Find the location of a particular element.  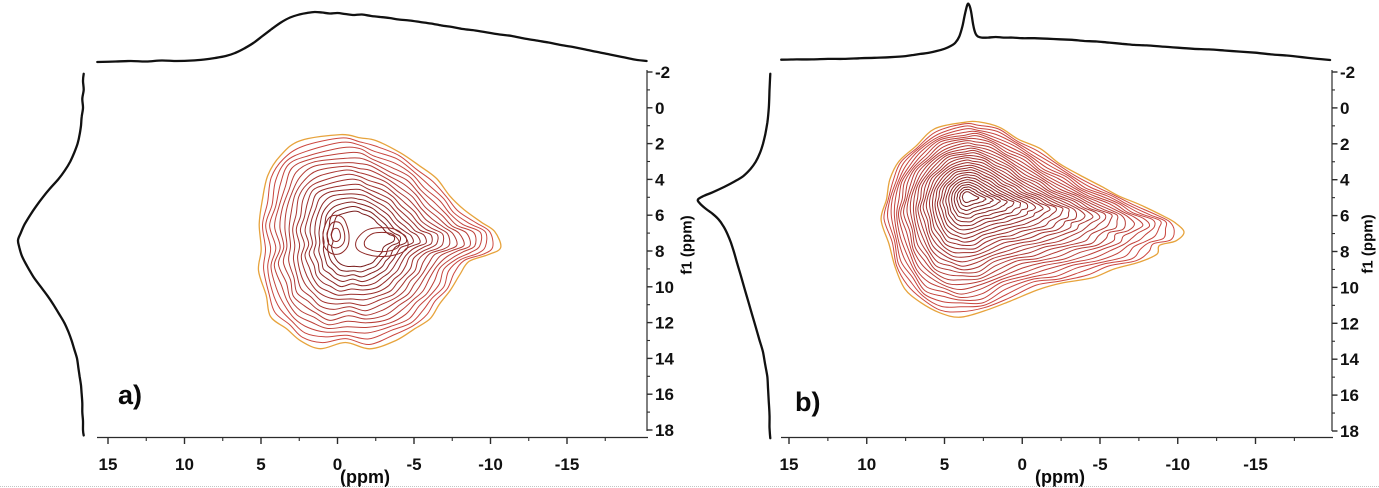

f1-tick-label: 8 is located at coordinates (659, 251).